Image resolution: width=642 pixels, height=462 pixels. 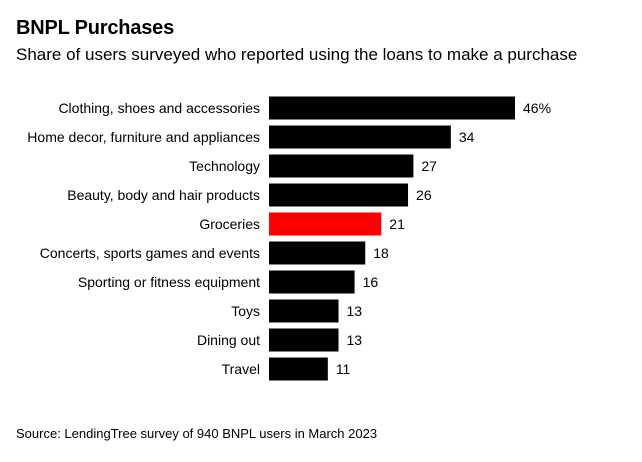 I want to click on category-label-concerts-sports-games-and-events: Concerts, sports games and events, so click(x=150, y=253).